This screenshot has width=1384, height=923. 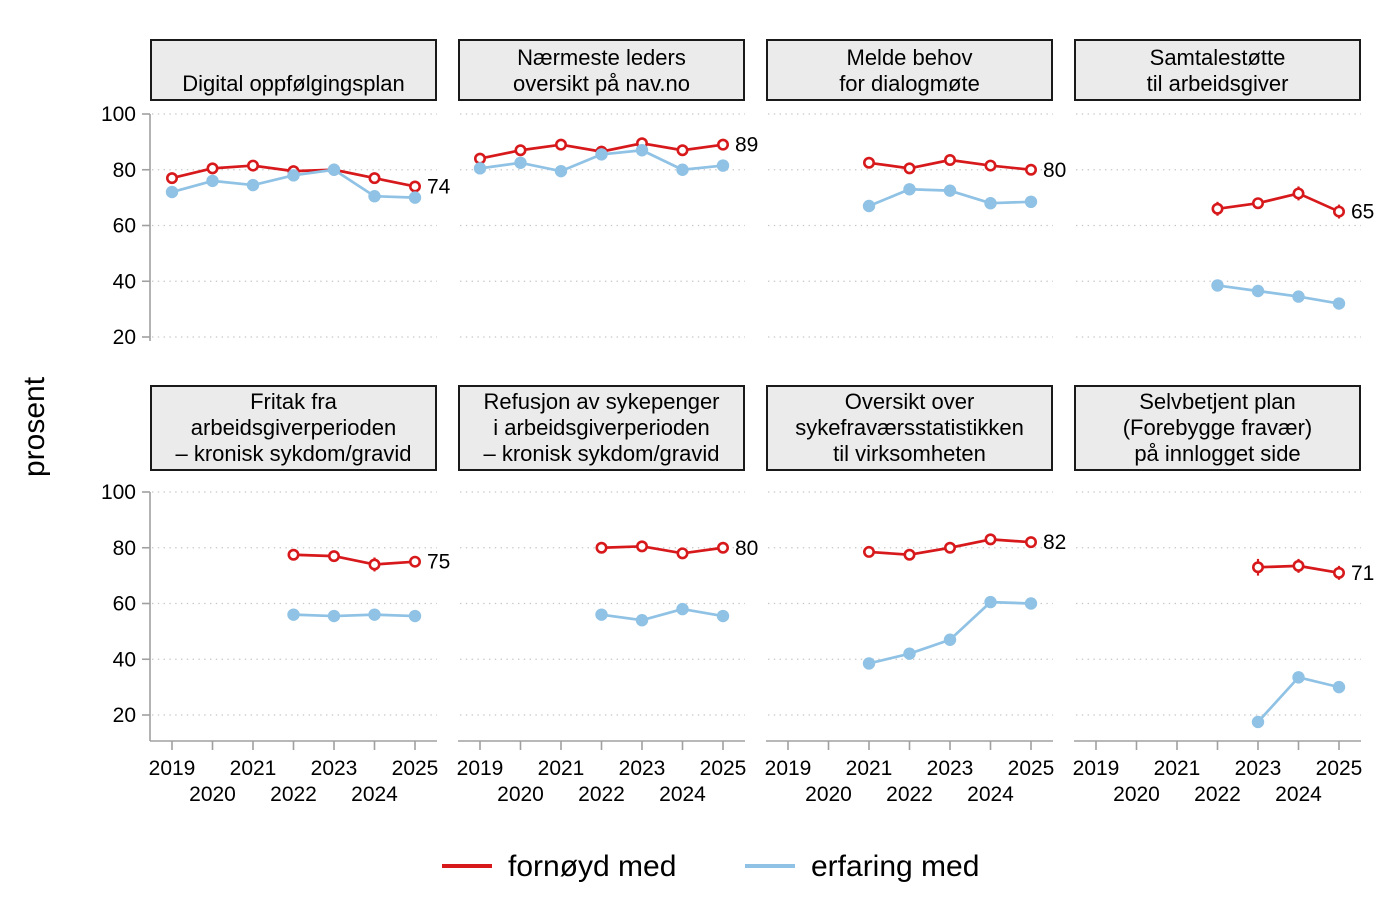 I want to click on panel-title-line: Samtalestøtte, so click(x=1218, y=57).